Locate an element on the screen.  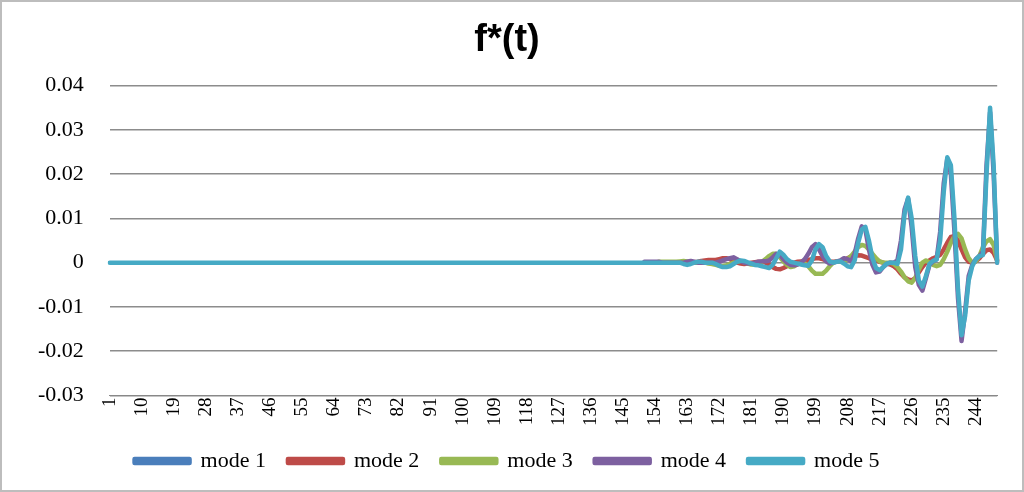
x-tick-label: 64 is located at coordinates (333, 407).